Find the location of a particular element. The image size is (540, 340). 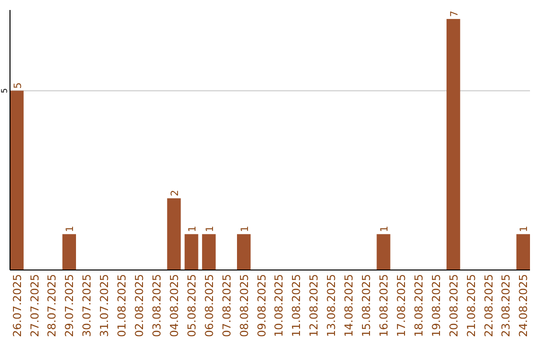

x-tick-label: 20.08.2025 is located at coordinates (453, 305).